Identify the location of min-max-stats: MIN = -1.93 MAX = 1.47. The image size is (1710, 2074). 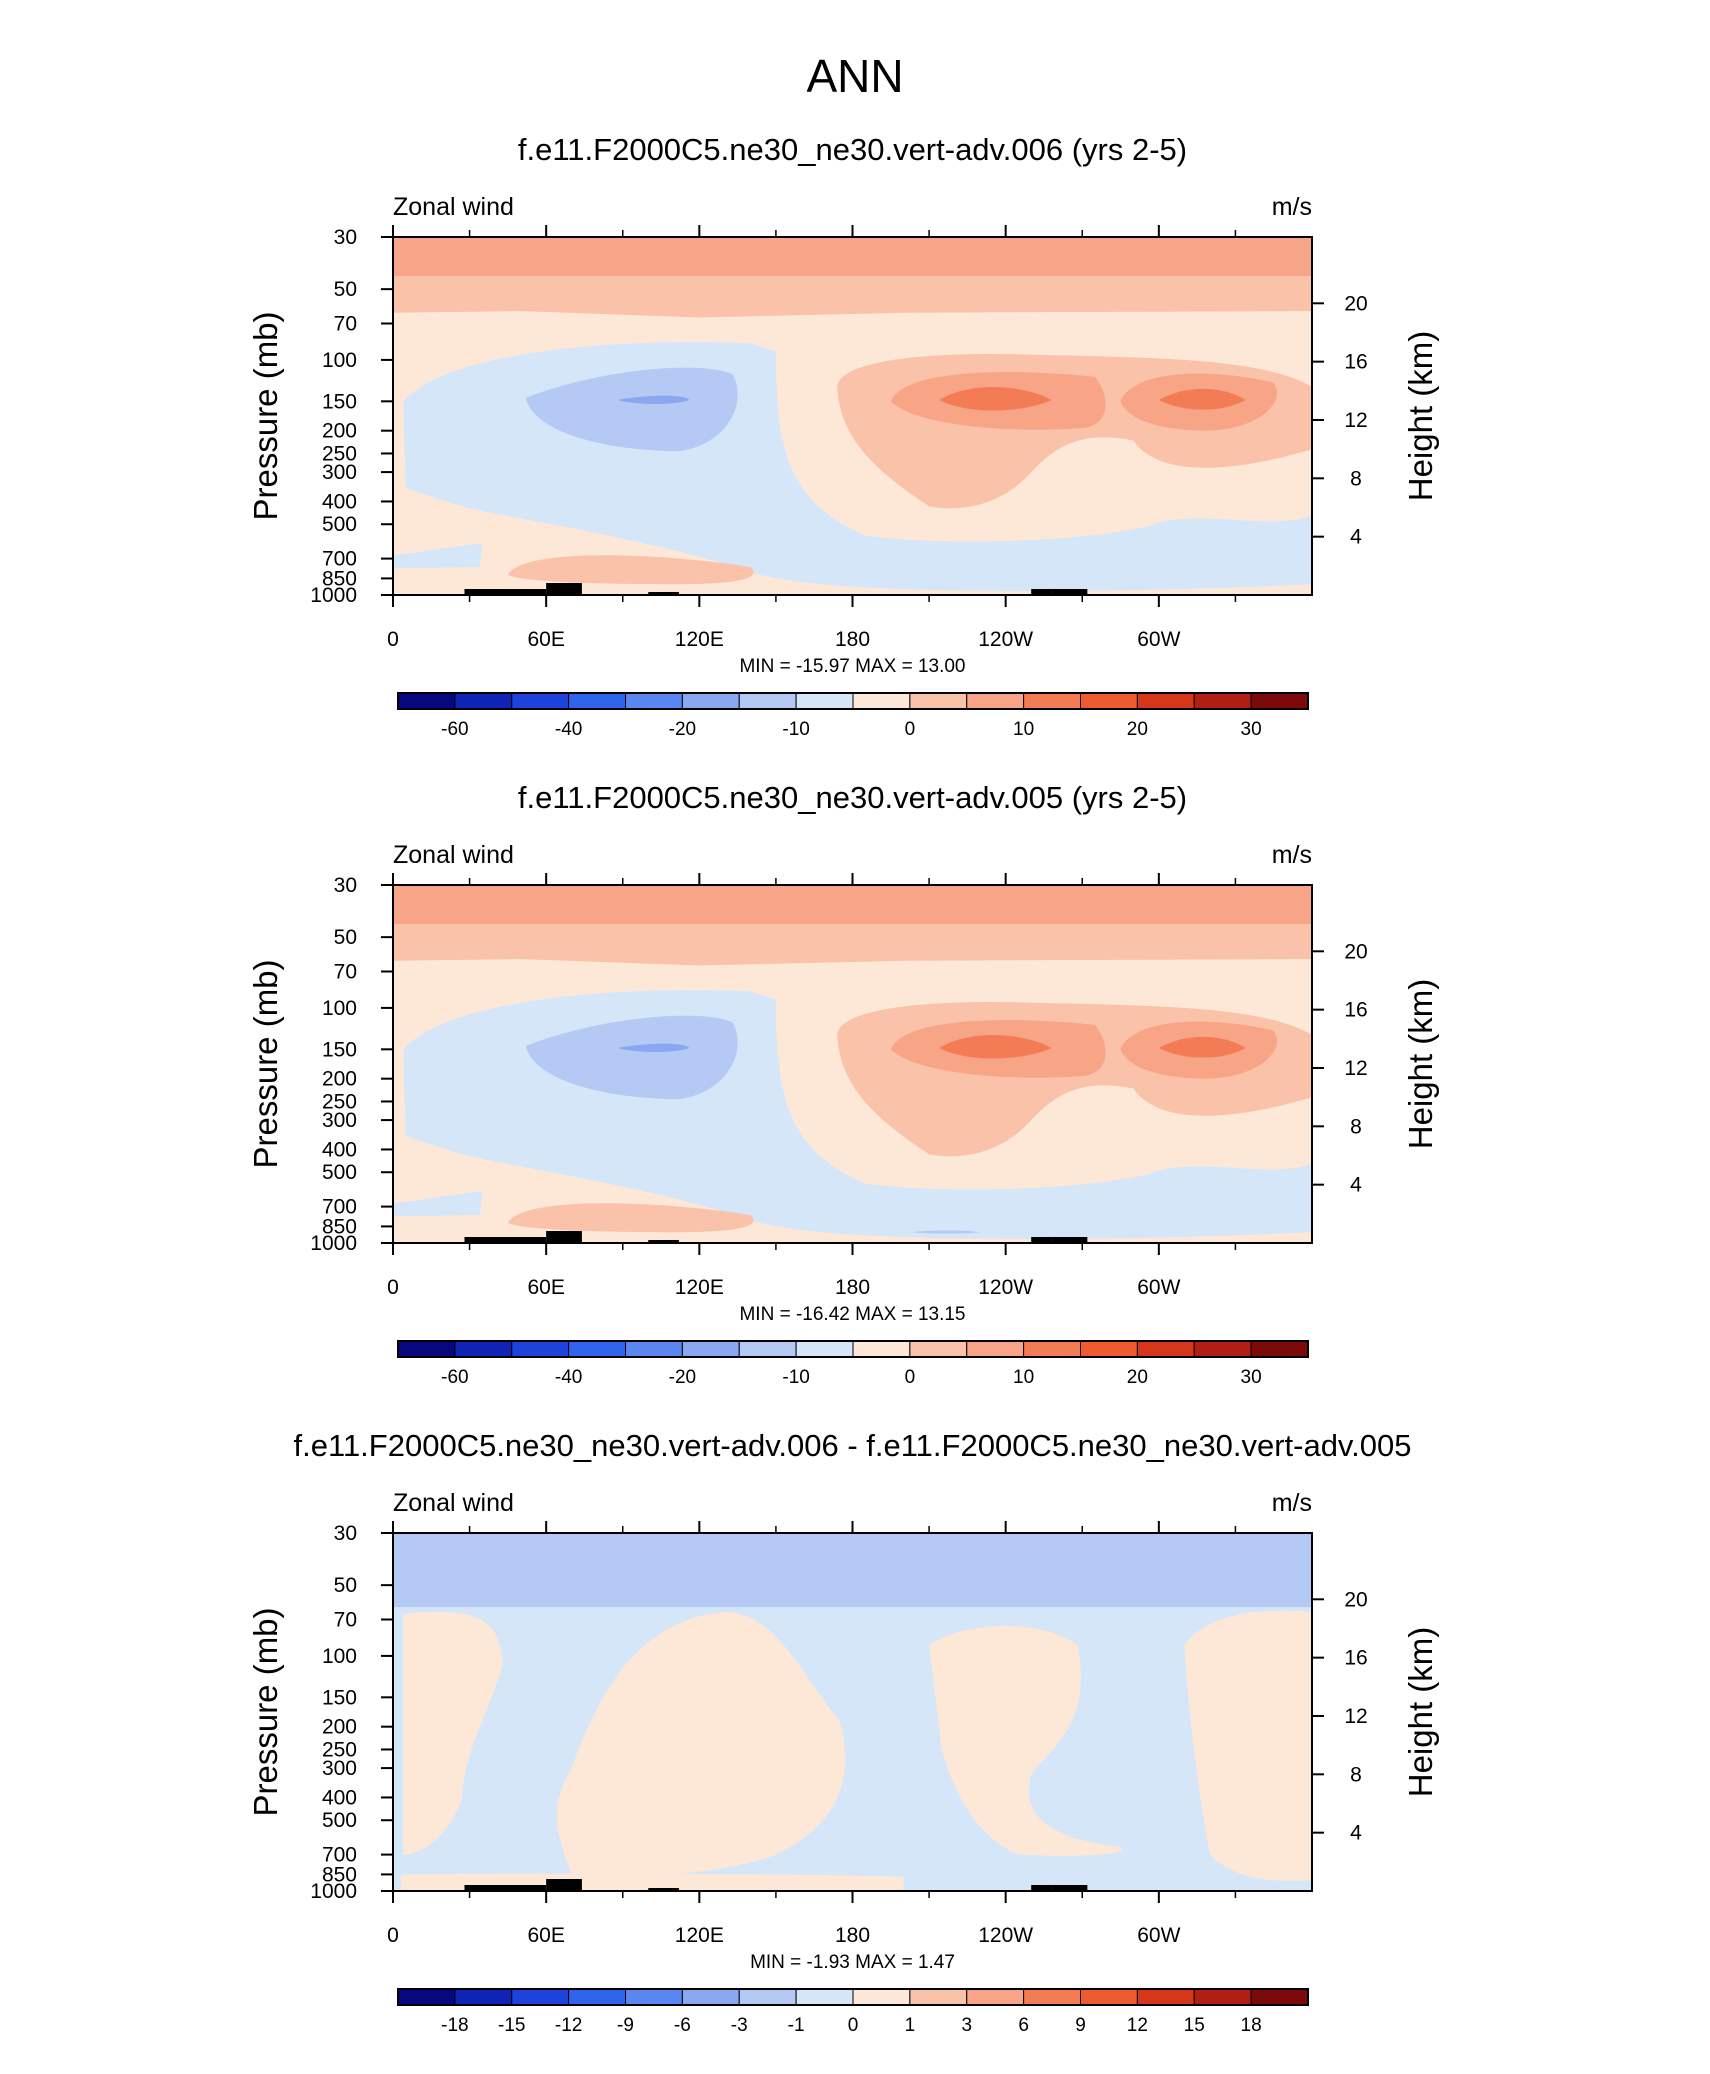
(852, 1962).